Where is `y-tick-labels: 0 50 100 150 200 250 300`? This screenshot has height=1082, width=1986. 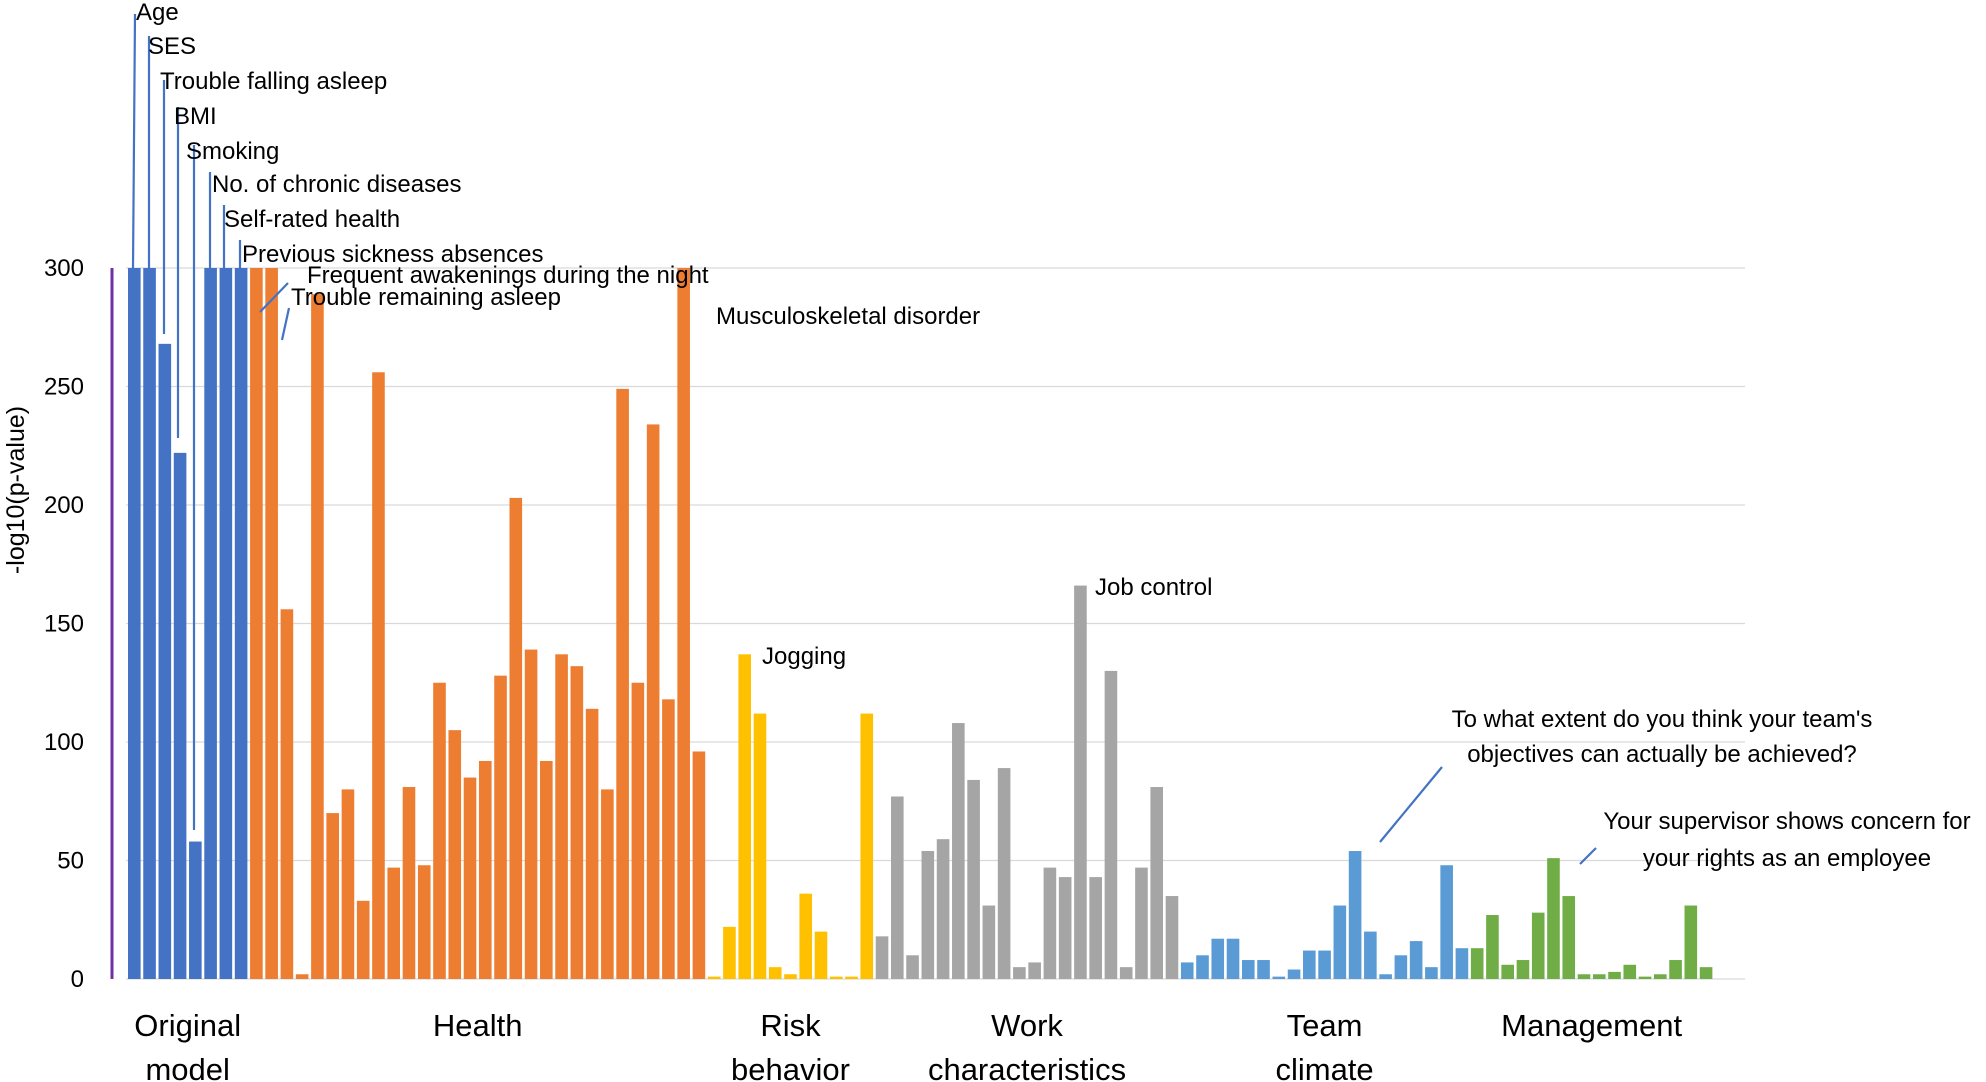
y-tick-labels: 0 50 100 150 200 250 300 is located at coordinates (64, 624).